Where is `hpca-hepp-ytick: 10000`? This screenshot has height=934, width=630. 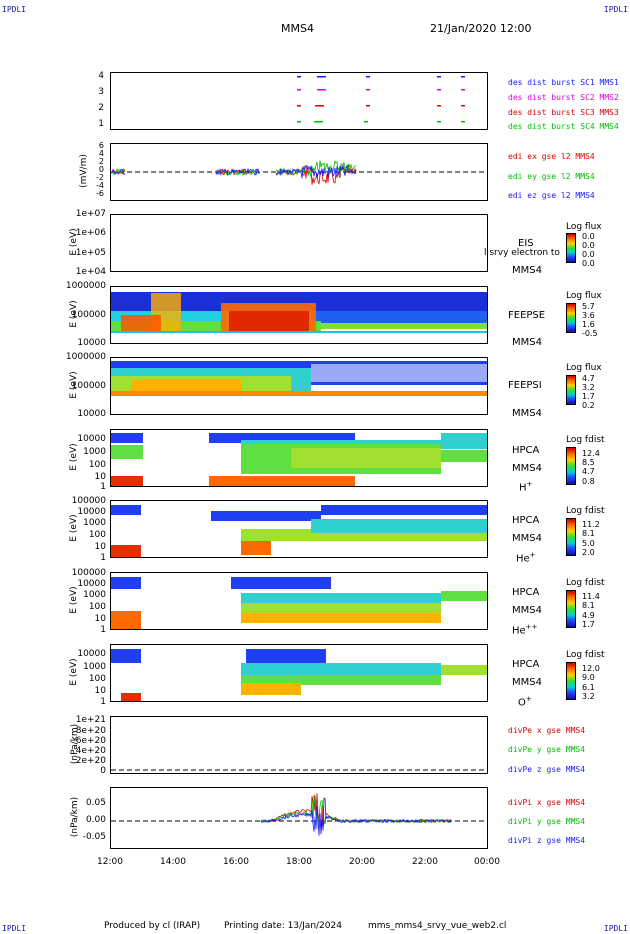 hpca-hepp-ytick: 10000 is located at coordinates (91, 584).